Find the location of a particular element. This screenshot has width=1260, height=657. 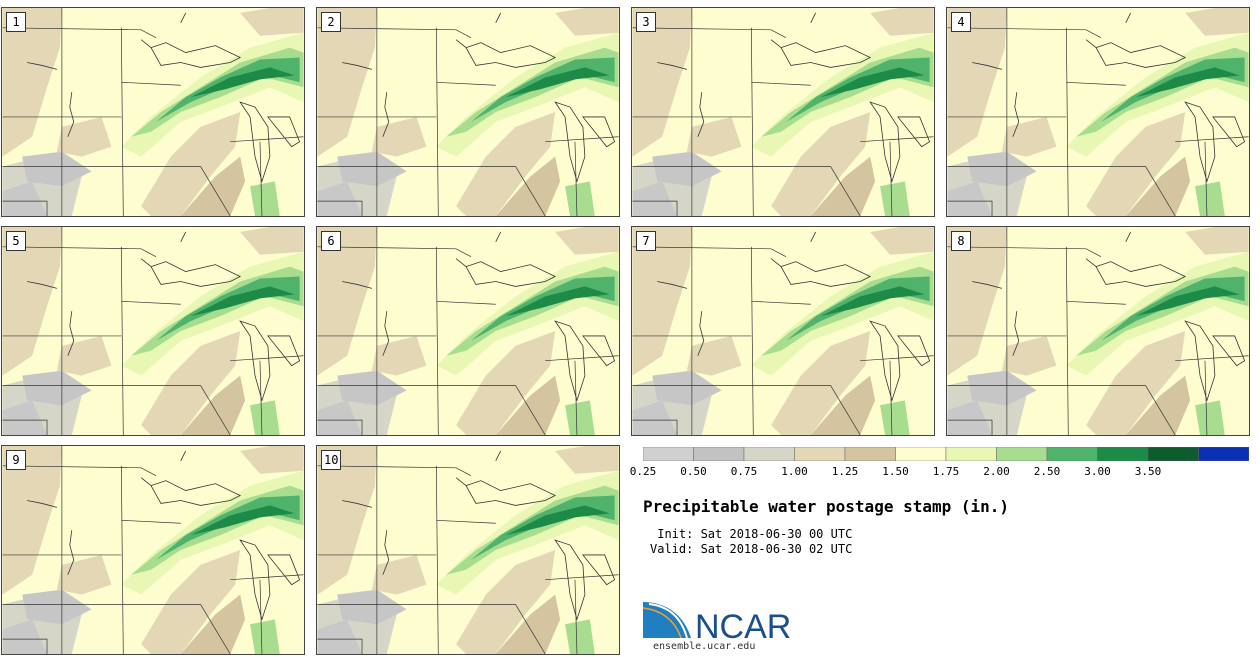

ensemble-member-panel: 4 is located at coordinates (1098, 112).